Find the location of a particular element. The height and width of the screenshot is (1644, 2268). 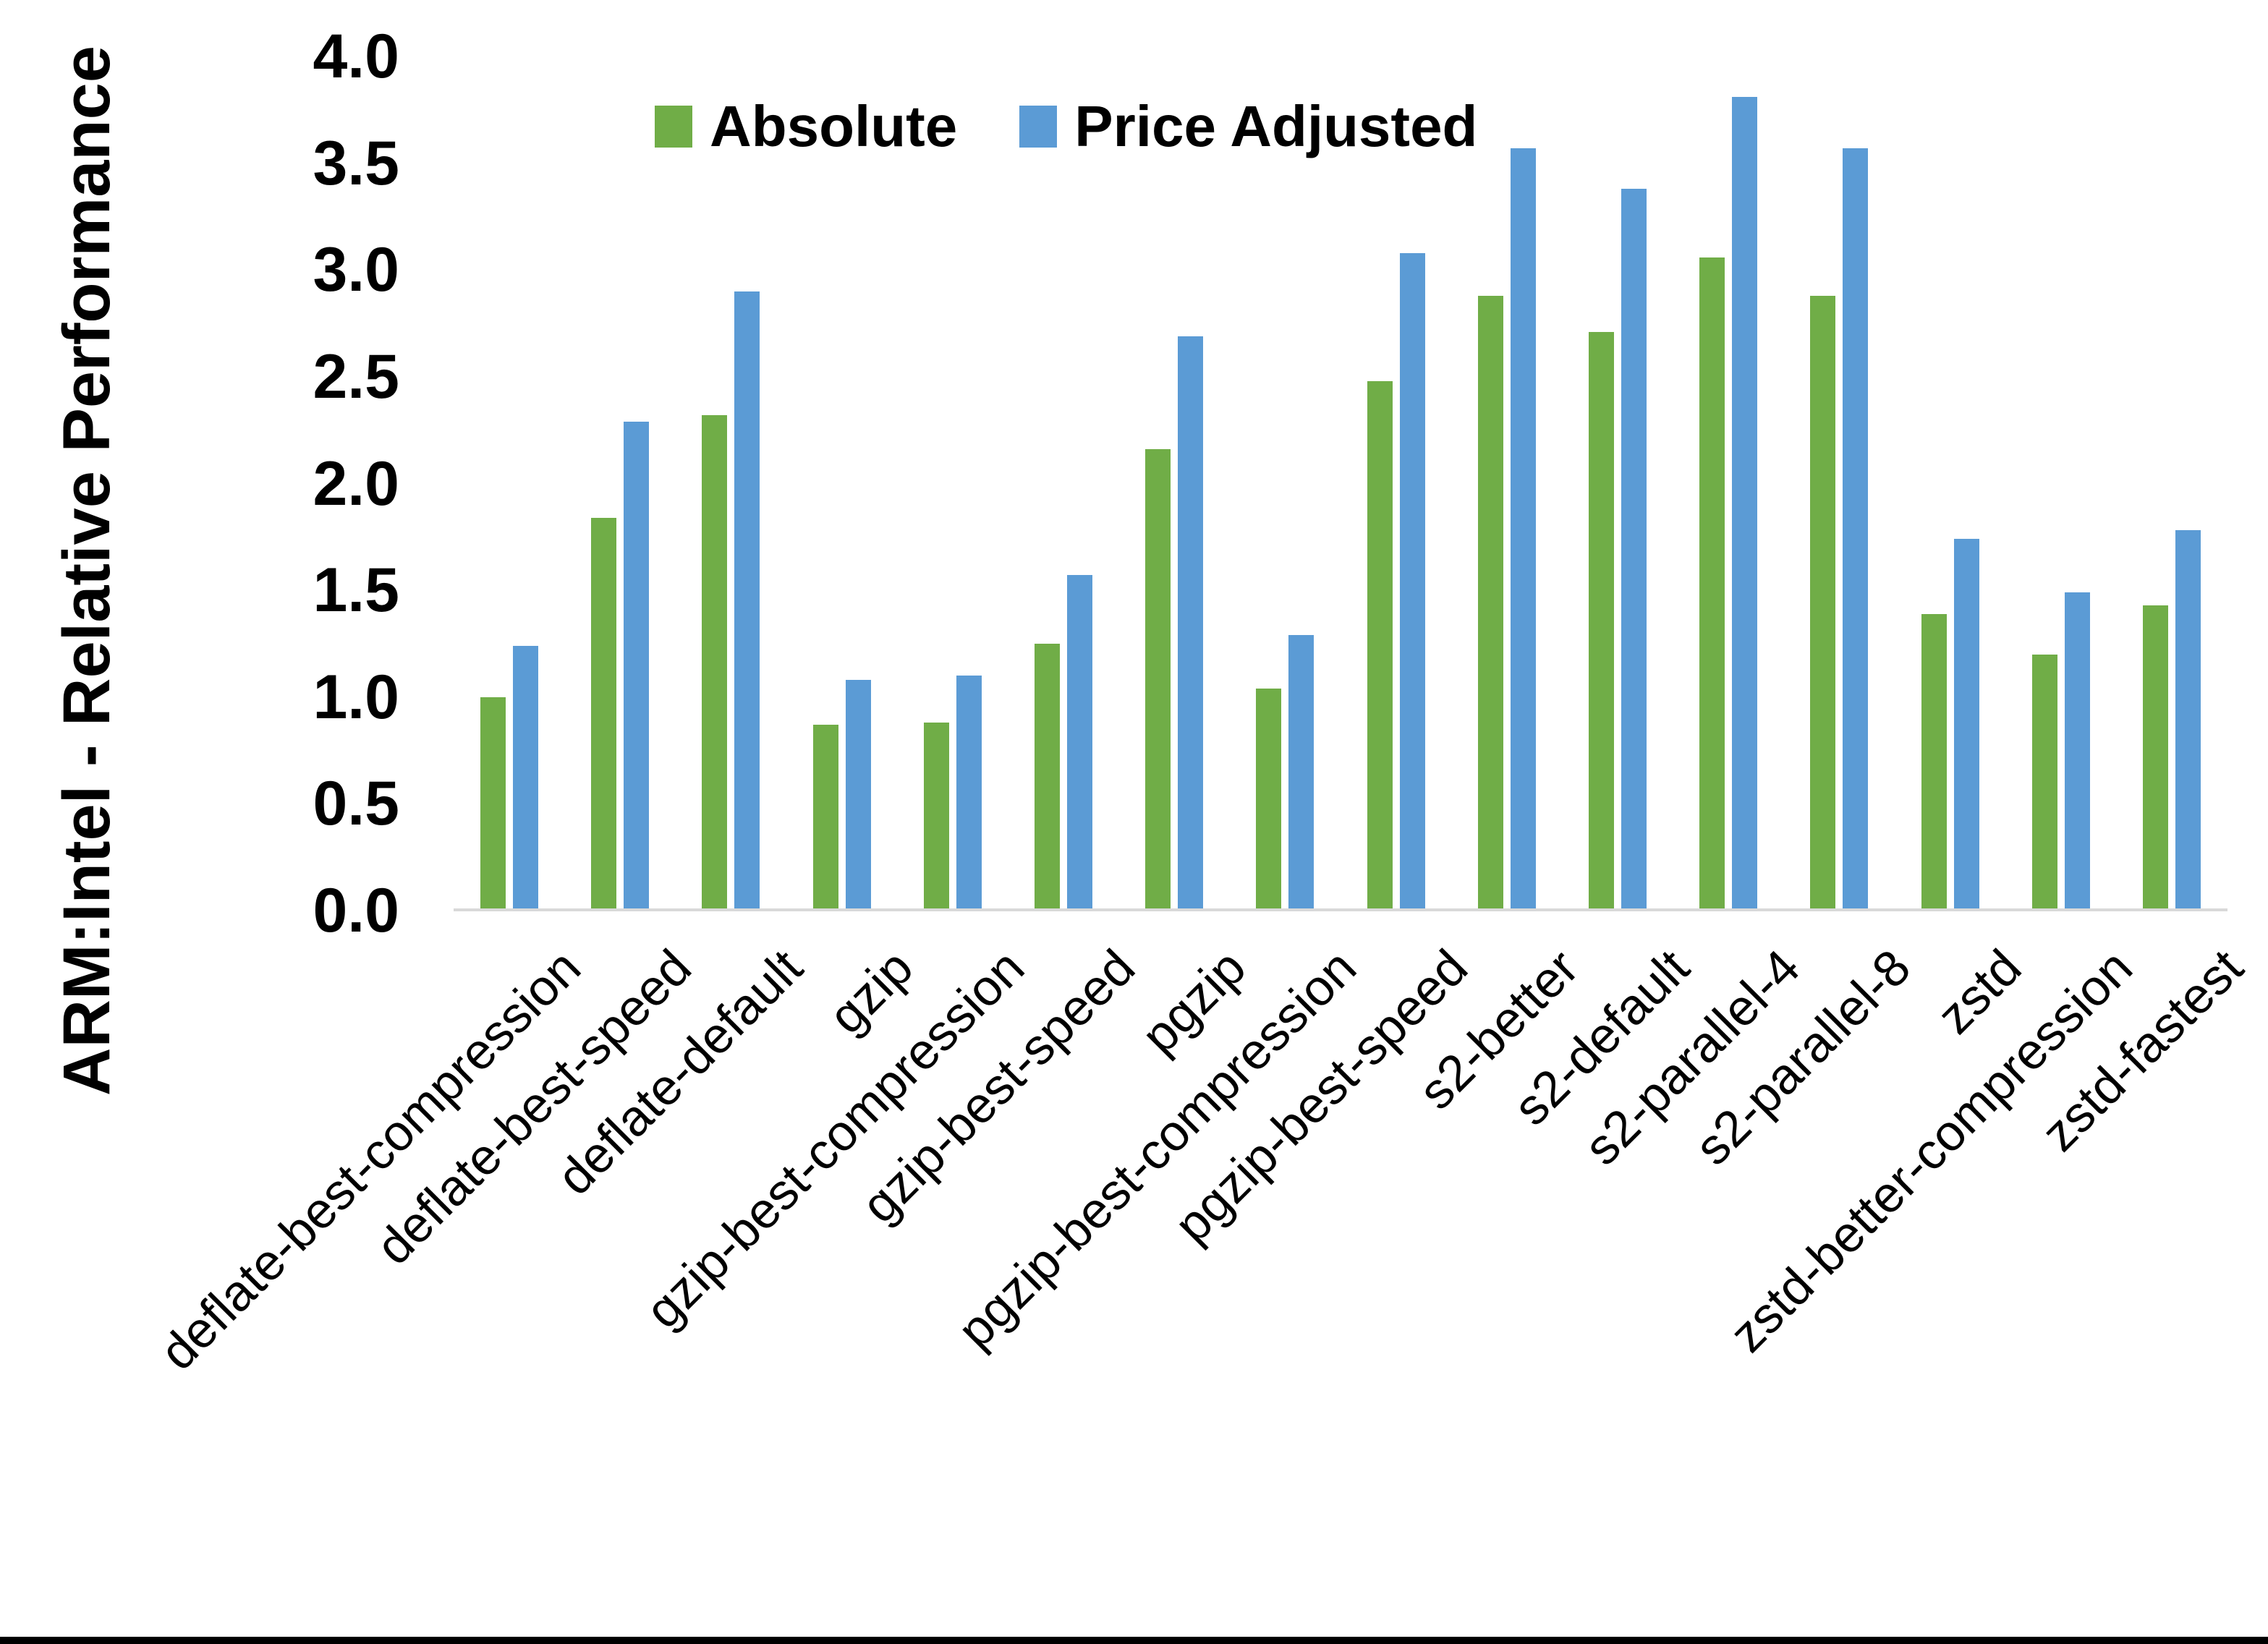

bar-absolute-pgzip-best-speed is located at coordinates (1380, 645).